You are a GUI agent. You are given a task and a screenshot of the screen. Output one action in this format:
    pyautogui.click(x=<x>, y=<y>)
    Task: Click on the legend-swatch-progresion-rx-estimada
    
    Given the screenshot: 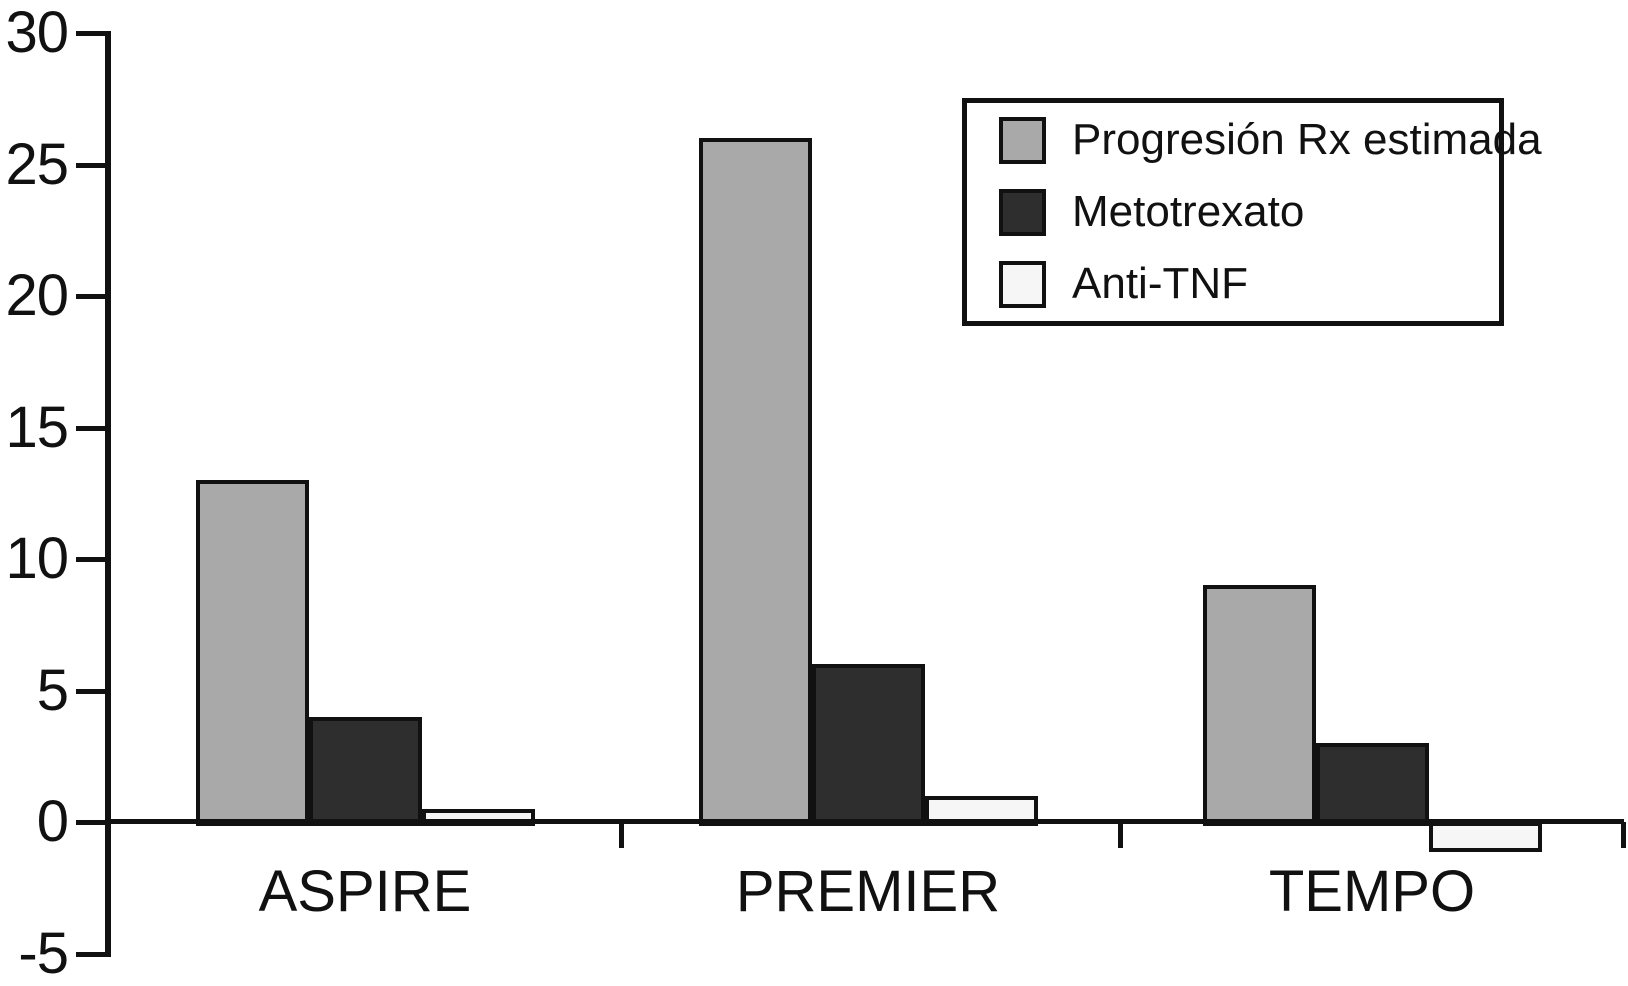 What is the action you would take?
    pyautogui.click(x=1022, y=140)
    